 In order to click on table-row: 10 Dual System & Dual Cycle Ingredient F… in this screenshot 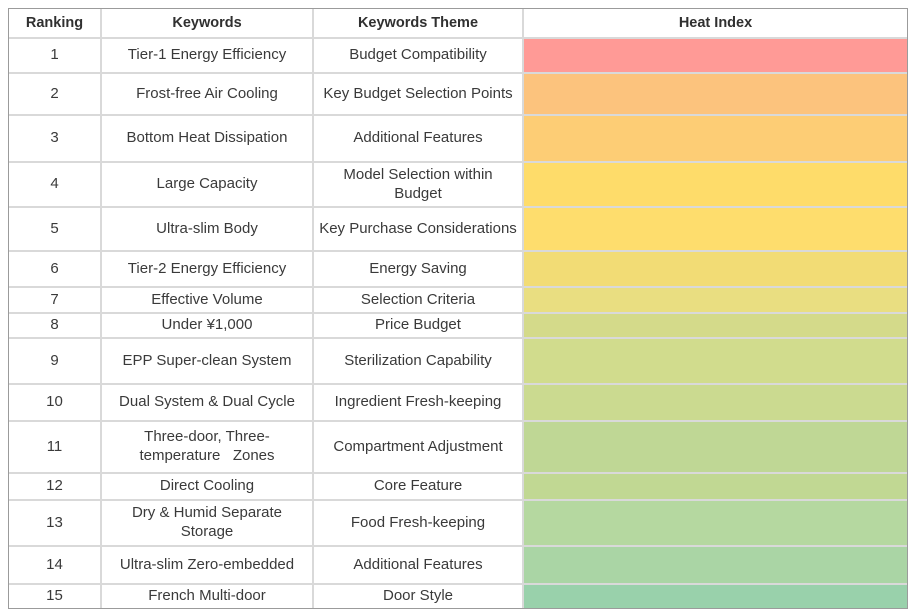, I will do `click(458, 401)`.